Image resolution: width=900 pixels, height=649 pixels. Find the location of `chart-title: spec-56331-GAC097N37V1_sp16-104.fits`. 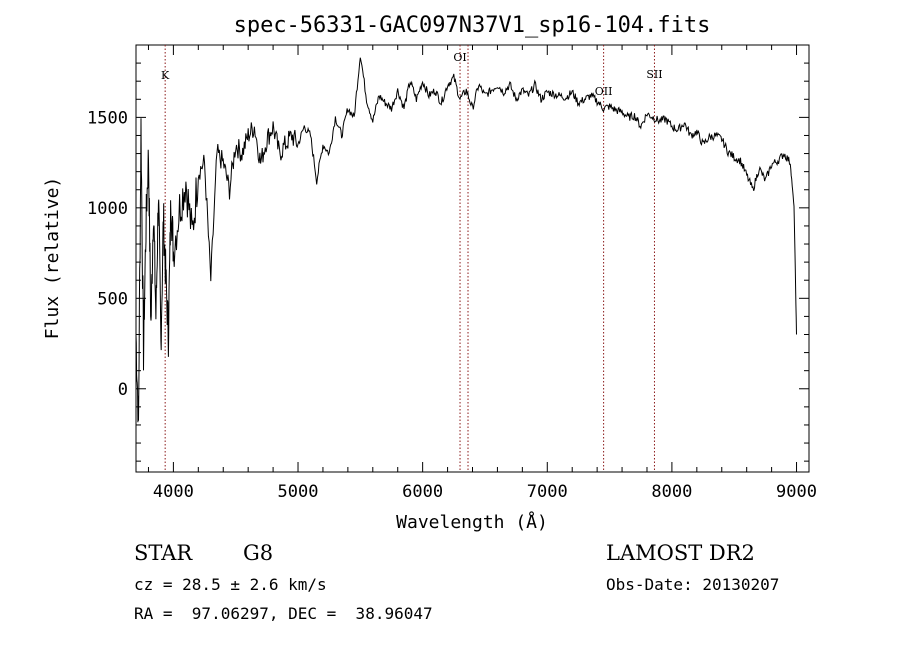

chart-title: spec-56331-GAC097N37V1_sp16-104.fits is located at coordinates (472, 25).